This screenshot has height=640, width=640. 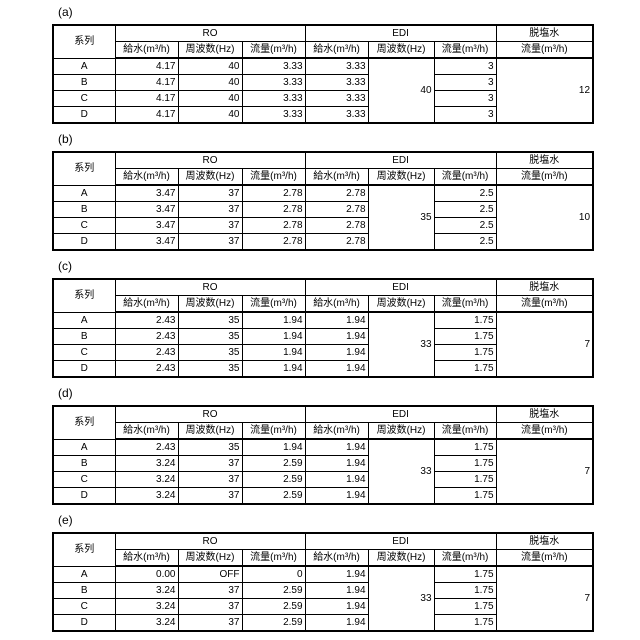 I want to click on header-desal-water-group: 脱塩水, so click(x=544, y=160).